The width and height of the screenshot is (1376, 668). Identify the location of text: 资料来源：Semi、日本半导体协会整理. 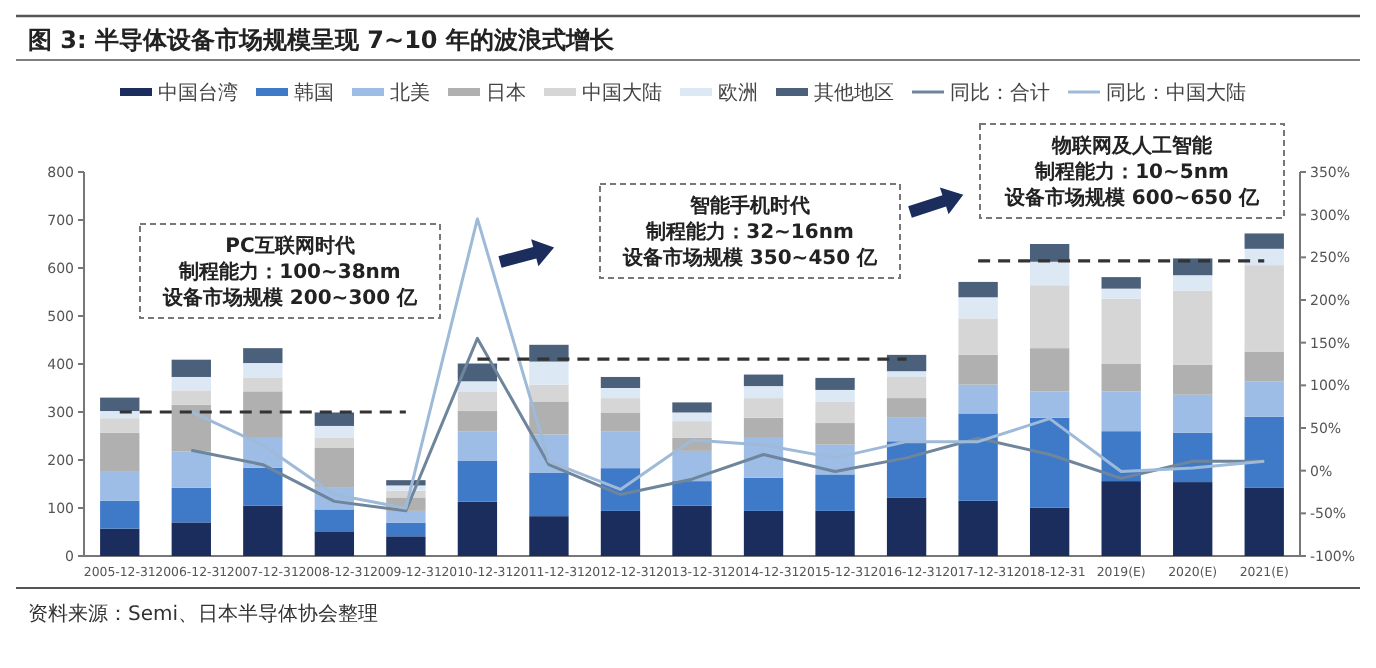
(203, 614).